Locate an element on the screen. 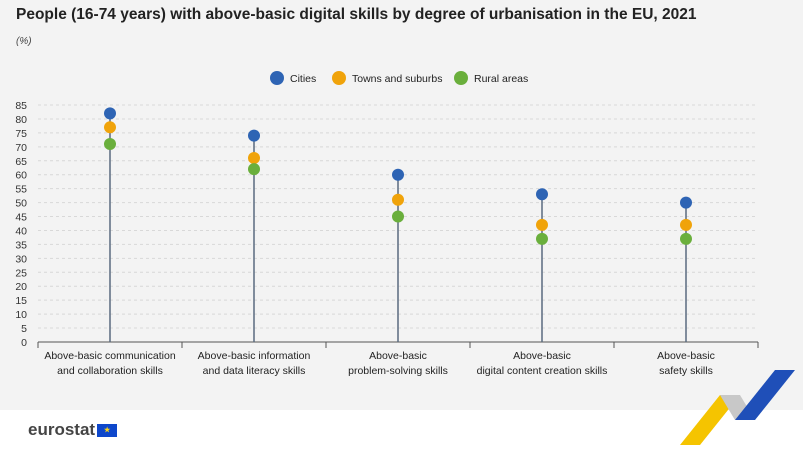 This screenshot has height=455, width=803. x-tick-label: and collaboration skills is located at coordinates (110, 371).